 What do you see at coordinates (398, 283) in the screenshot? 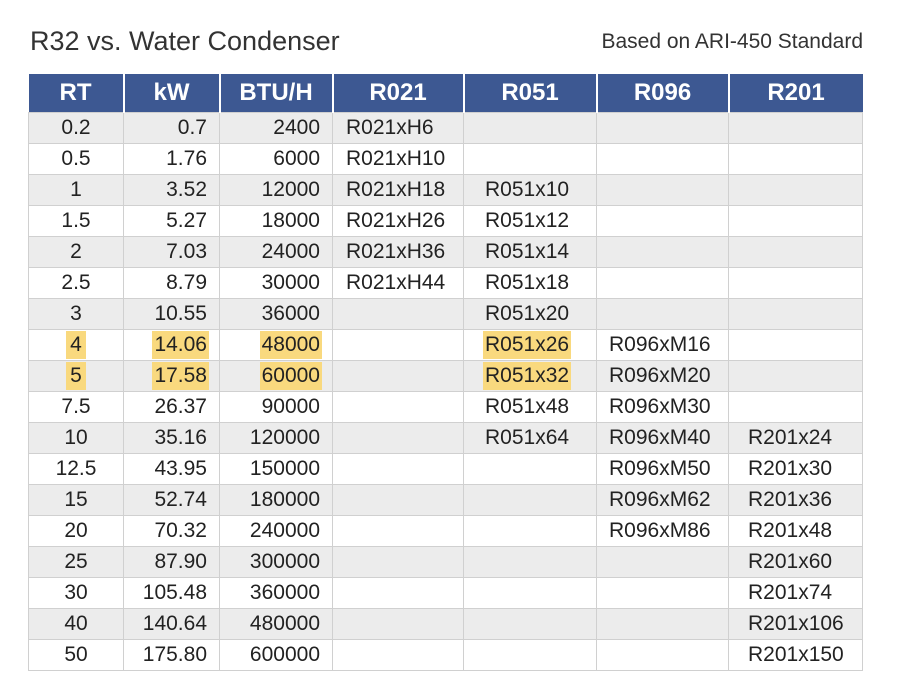
I see `cell-r021: R021xH44` at bounding box center [398, 283].